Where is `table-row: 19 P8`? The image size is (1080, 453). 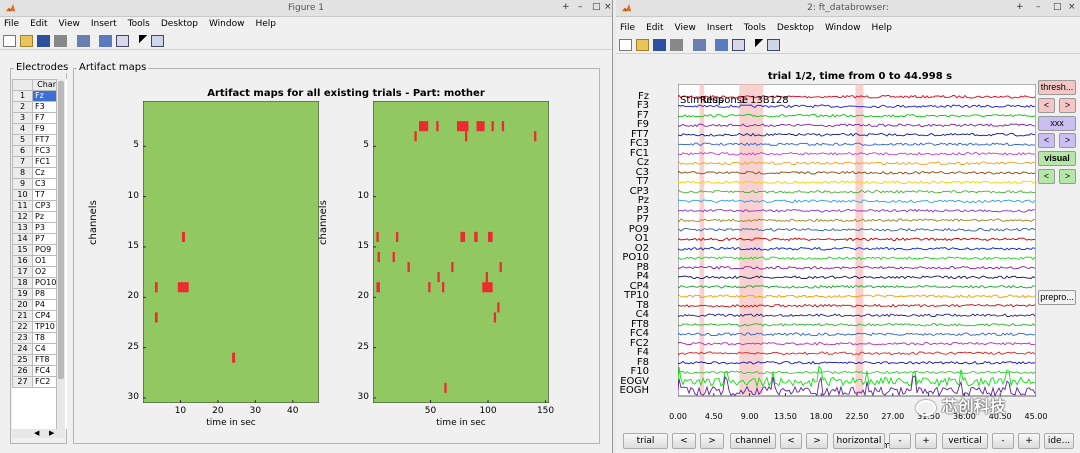 table-row: 19 P8 is located at coordinates (37, 294).